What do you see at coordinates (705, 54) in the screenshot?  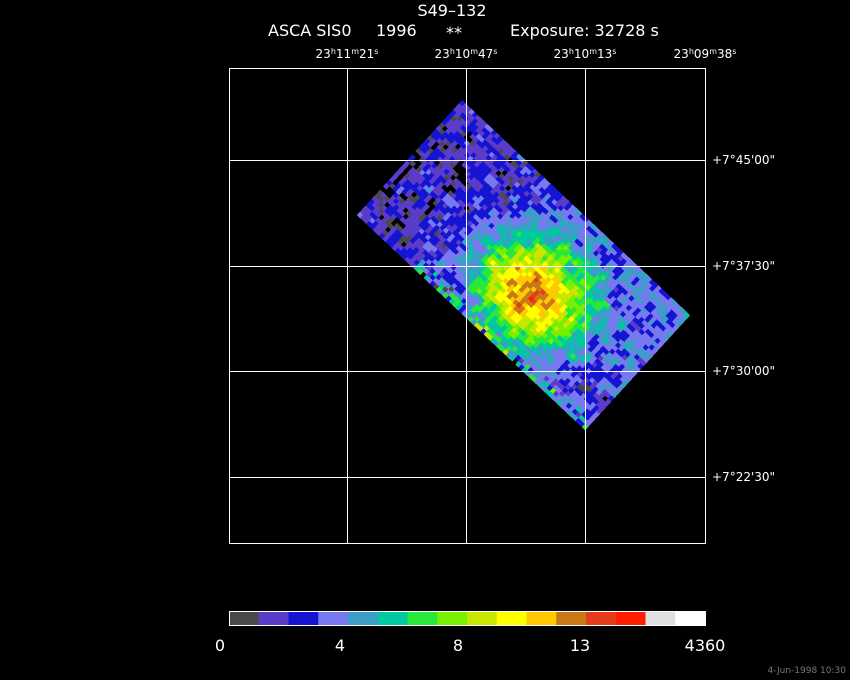 I see `ra-label: 23h09m38s` at bounding box center [705, 54].